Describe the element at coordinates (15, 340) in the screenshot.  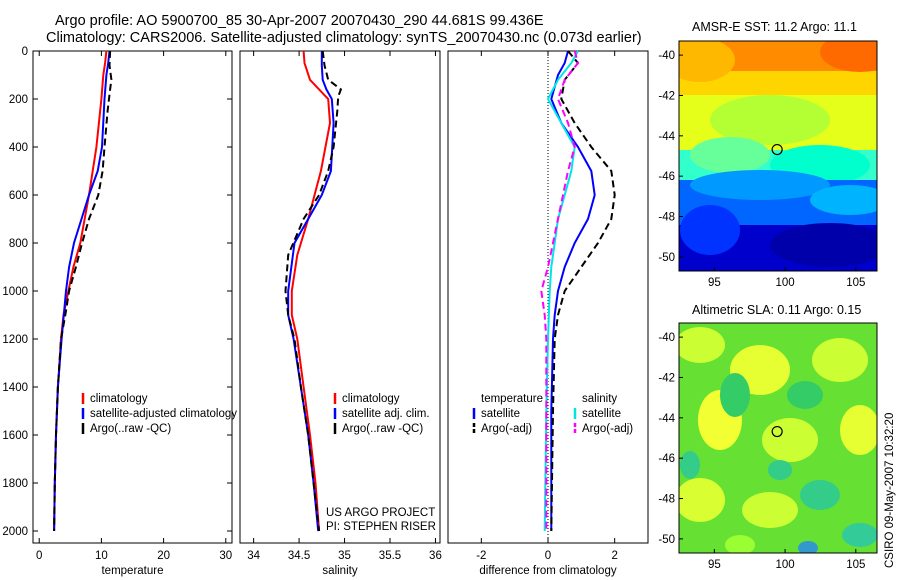
I see `y-tick-label: 1200` at that location.